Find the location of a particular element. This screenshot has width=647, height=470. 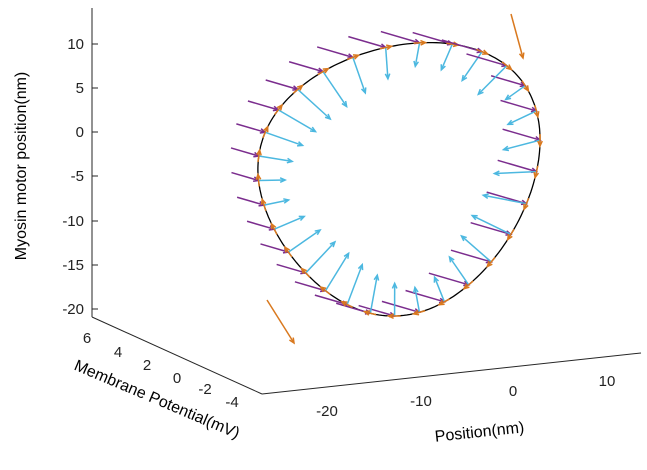

y-tick-label: 2 is located at coordinates (147, 365).